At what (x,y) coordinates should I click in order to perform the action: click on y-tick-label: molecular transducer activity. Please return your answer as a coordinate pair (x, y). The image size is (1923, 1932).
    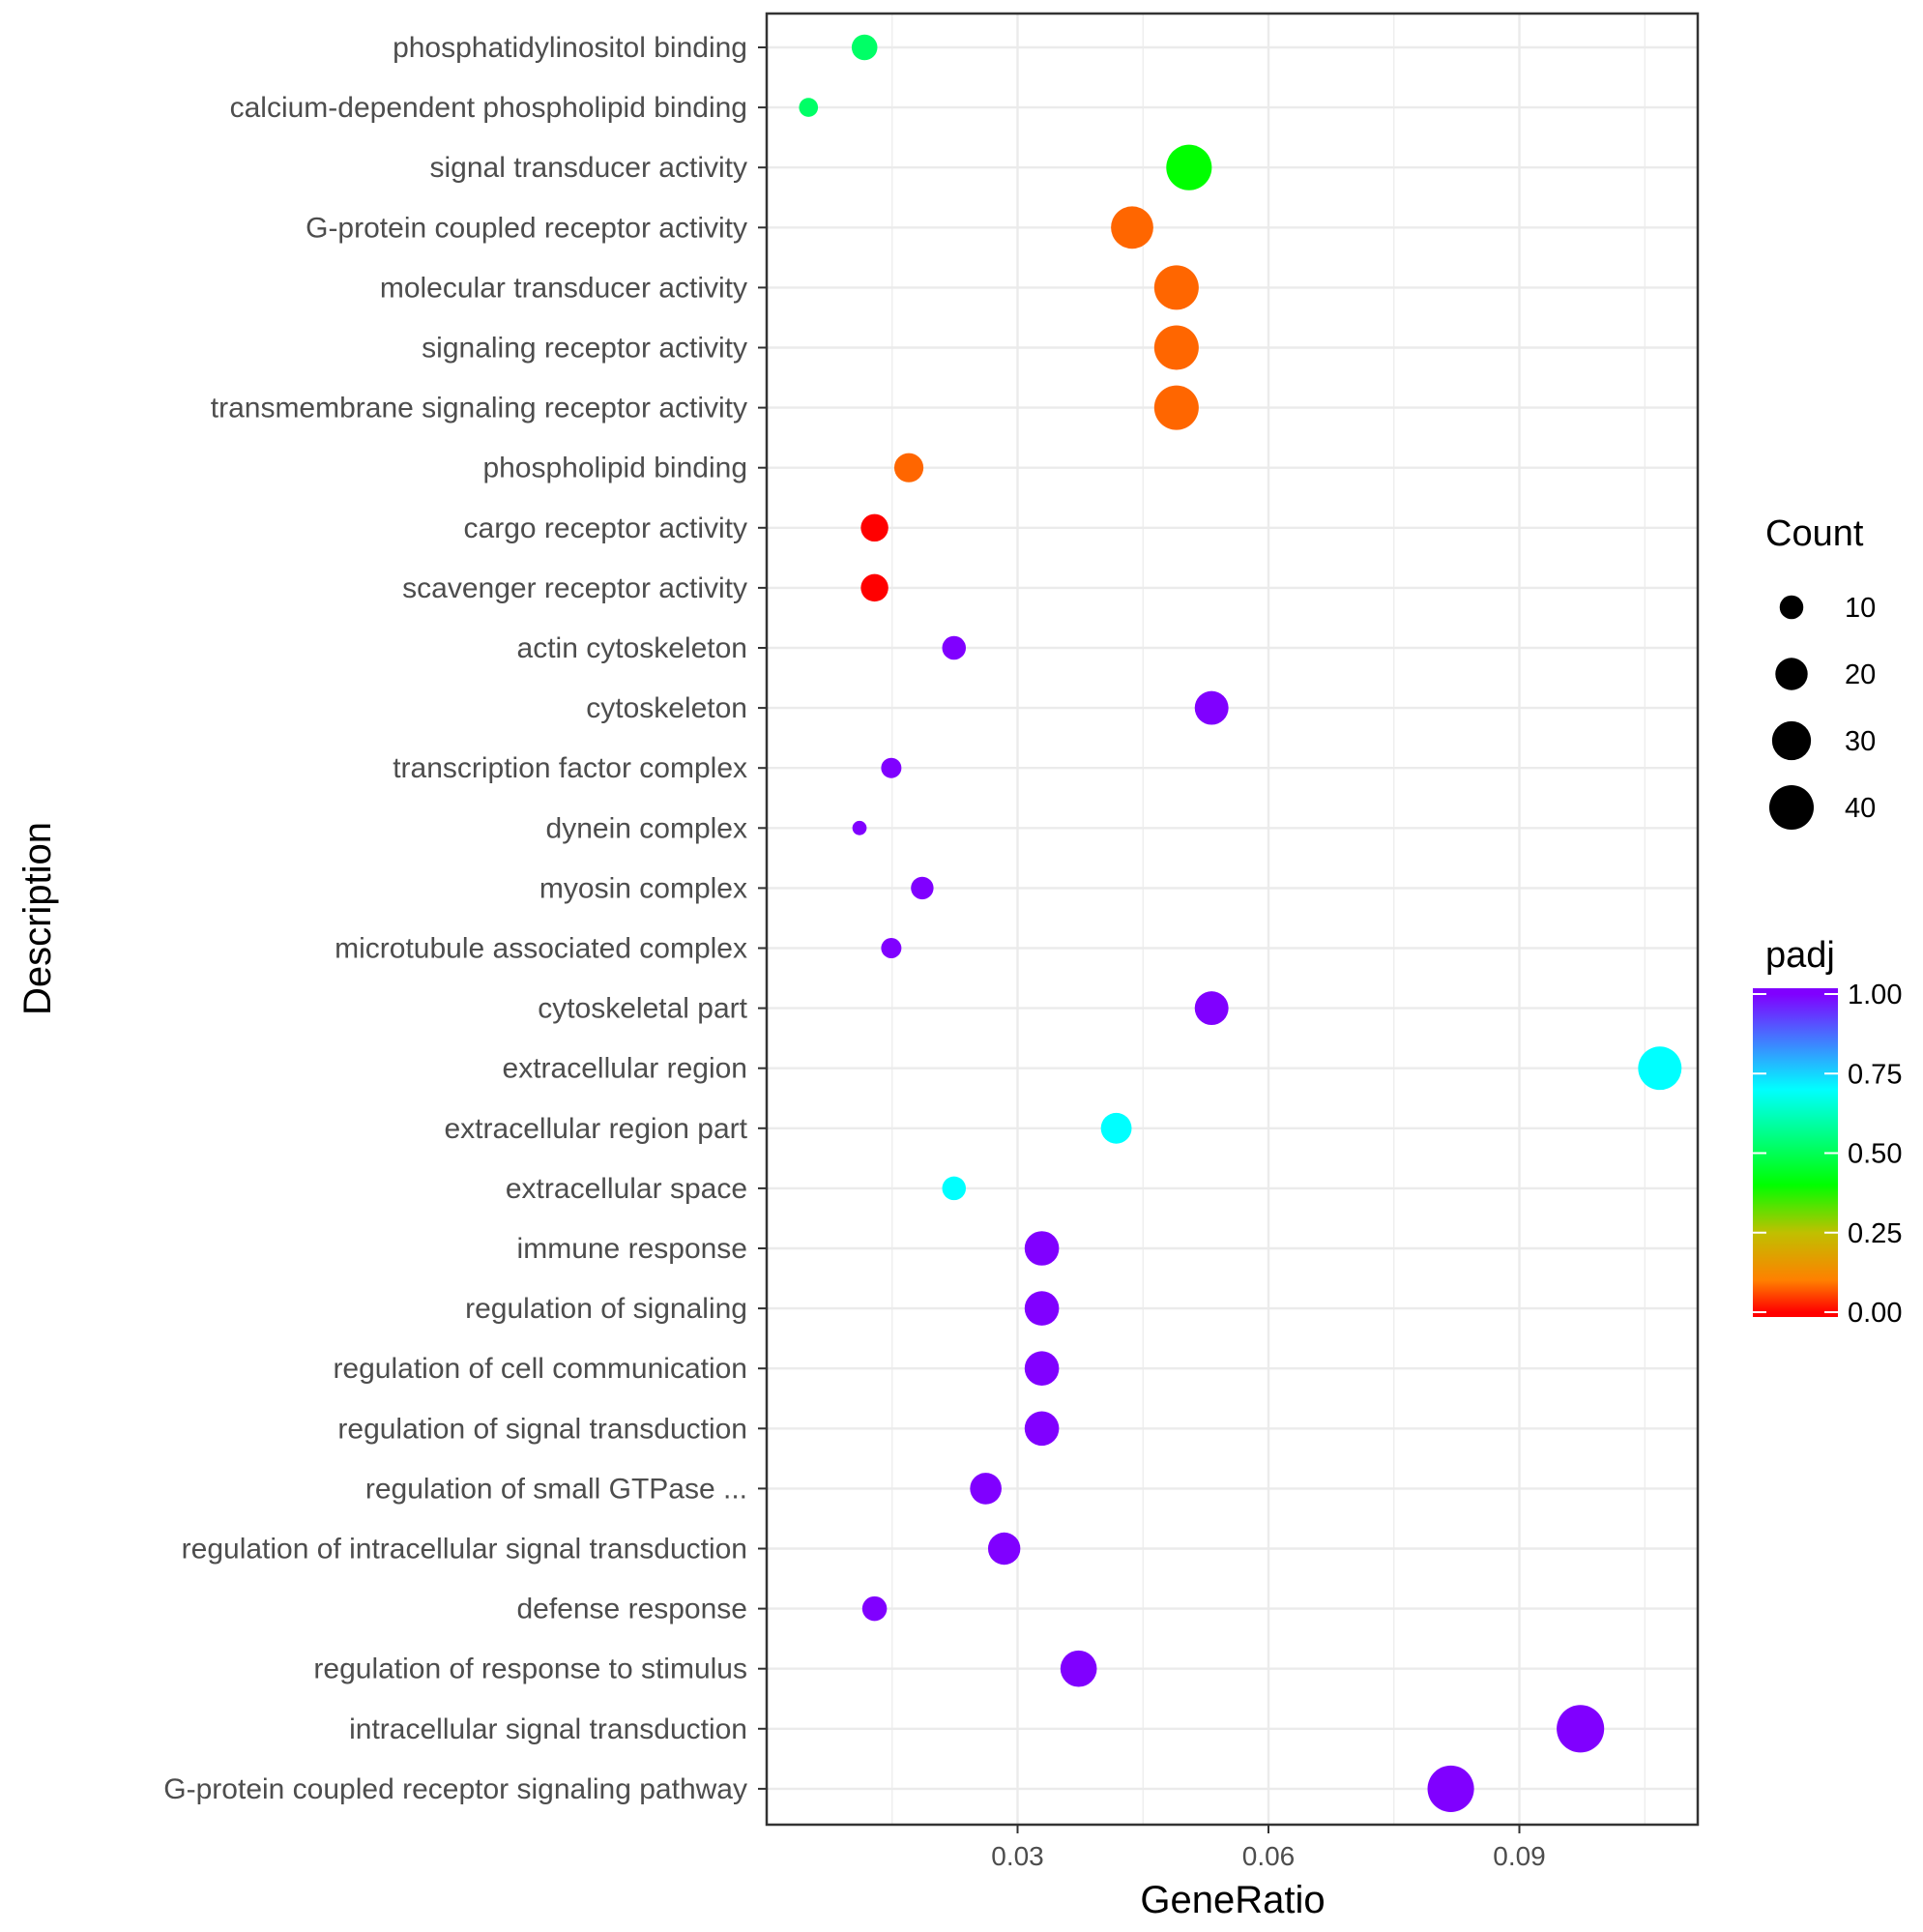
    Looking at the image, I should click on (563, 288).